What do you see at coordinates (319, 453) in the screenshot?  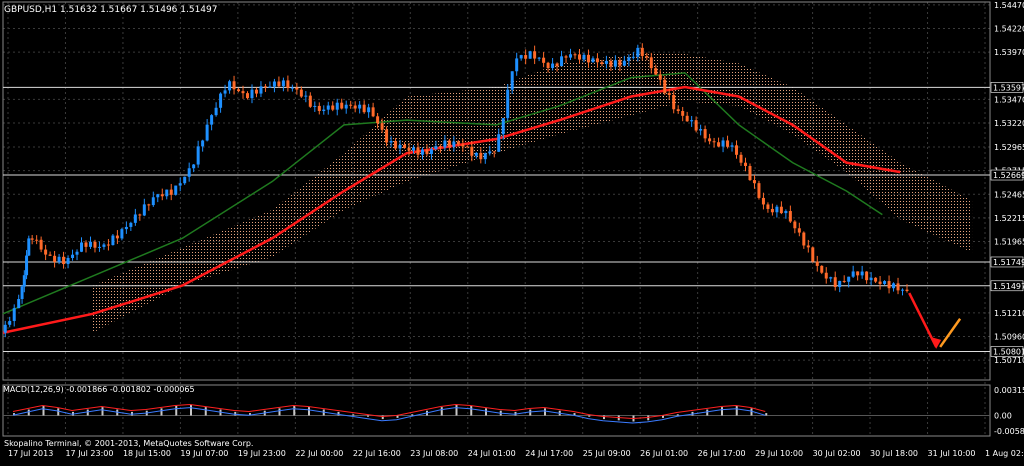 I see `x-tick-label: 22 Jul 00:00` at bounding box center [319, 453].